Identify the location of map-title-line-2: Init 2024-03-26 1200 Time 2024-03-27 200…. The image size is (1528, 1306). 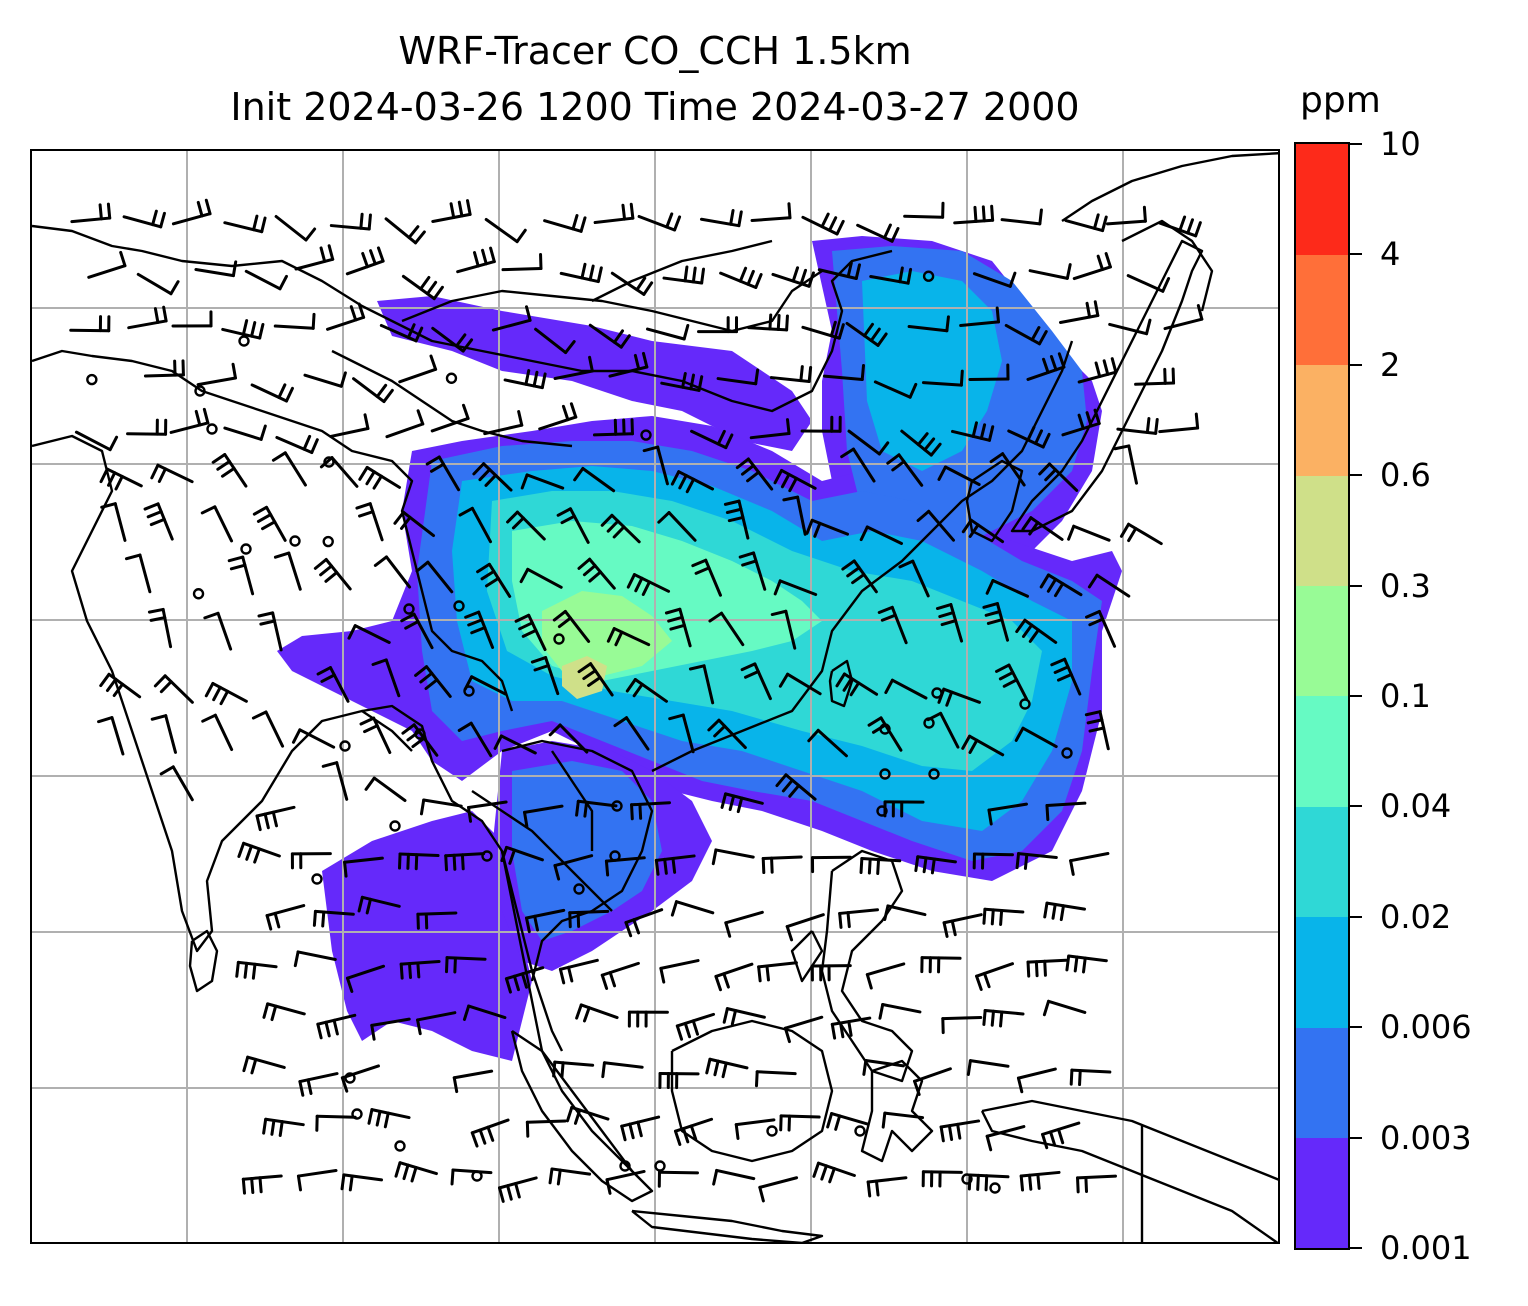
(655, 107).